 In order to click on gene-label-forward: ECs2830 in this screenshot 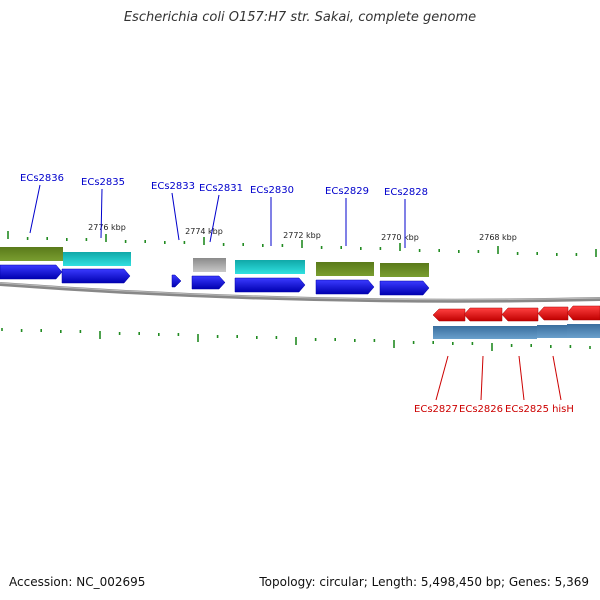, I will do `click(272, 190)`.